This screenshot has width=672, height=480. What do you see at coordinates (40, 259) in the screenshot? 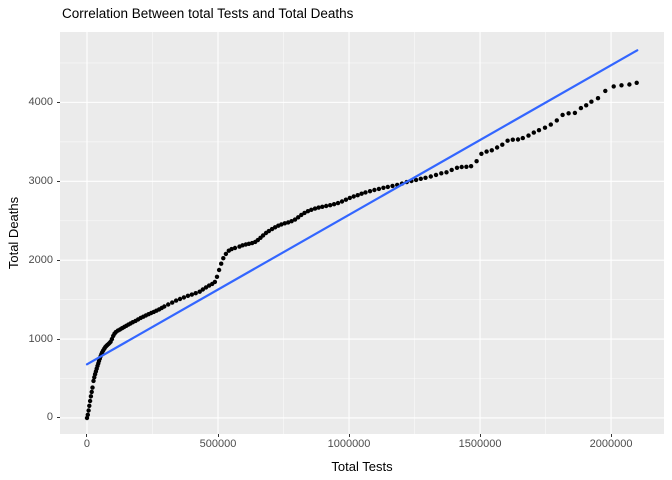
I see `y-tick-label: 2000` at bounding box center [40, 259].